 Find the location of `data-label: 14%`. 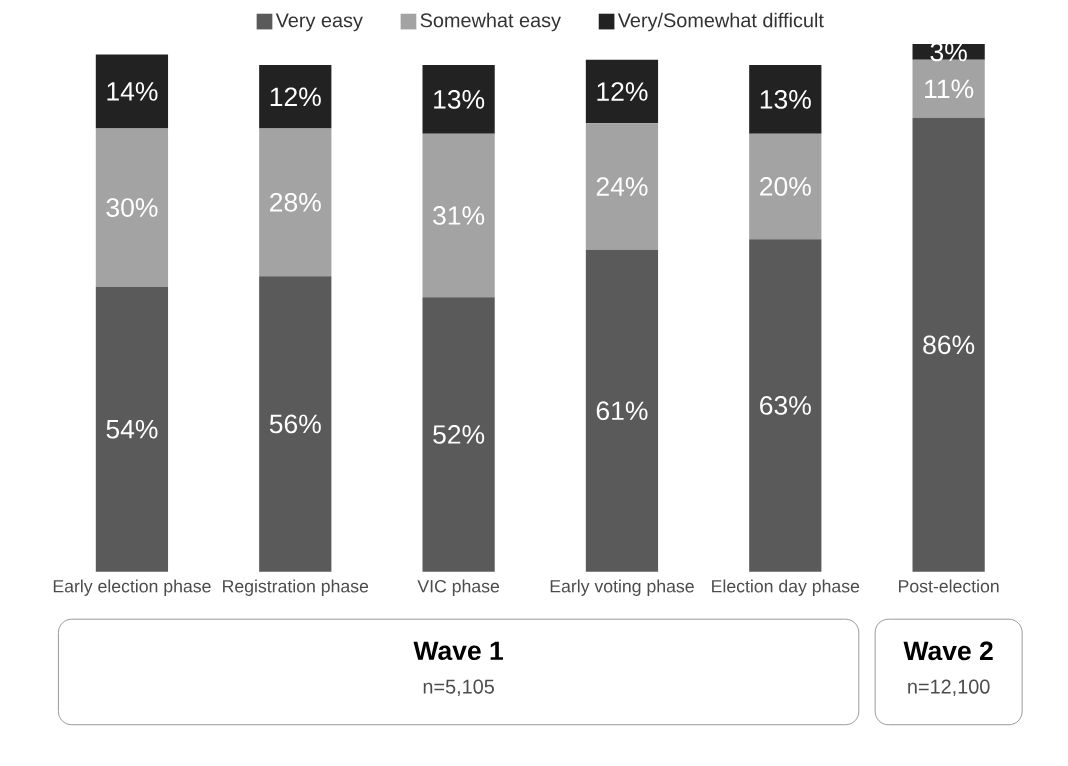

data-label: 14% is located at coordinates (132, 91).